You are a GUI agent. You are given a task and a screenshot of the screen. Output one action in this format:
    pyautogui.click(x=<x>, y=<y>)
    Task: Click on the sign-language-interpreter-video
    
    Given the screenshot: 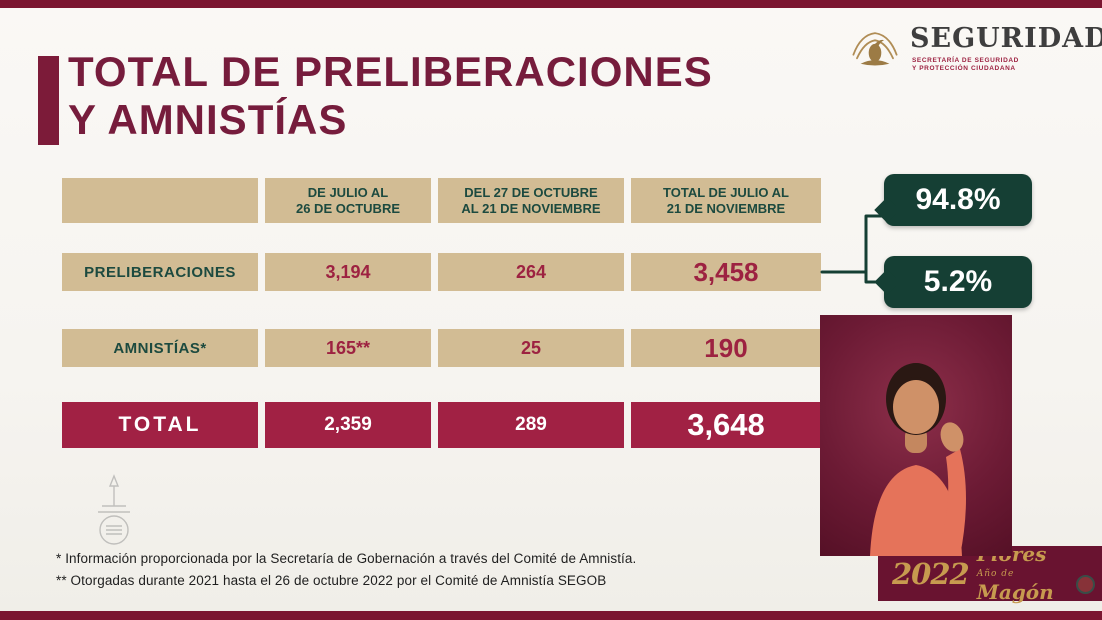 What is the action you would take?
    pyautogui.click(x=916, y=435)
    